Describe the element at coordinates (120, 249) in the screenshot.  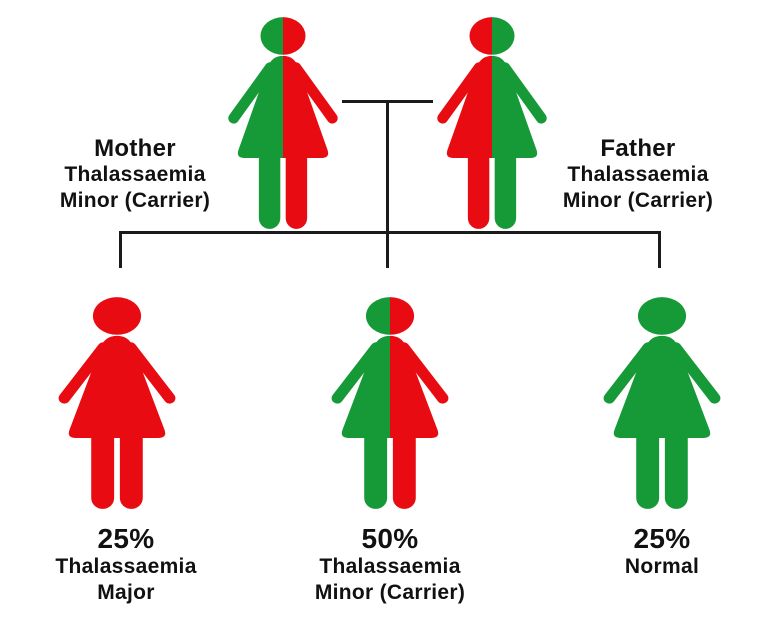
I see `sibling-drop-line-left` at that location.